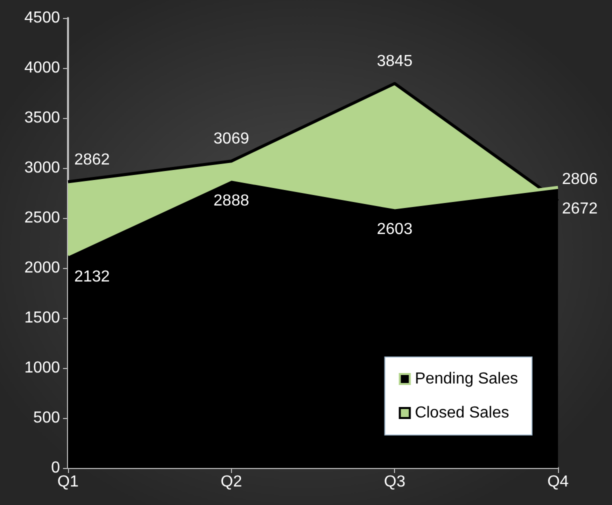  Describe the element at coordinates (42, 318) in the screenshot. I see `y-tick-label: 1500` at that location.